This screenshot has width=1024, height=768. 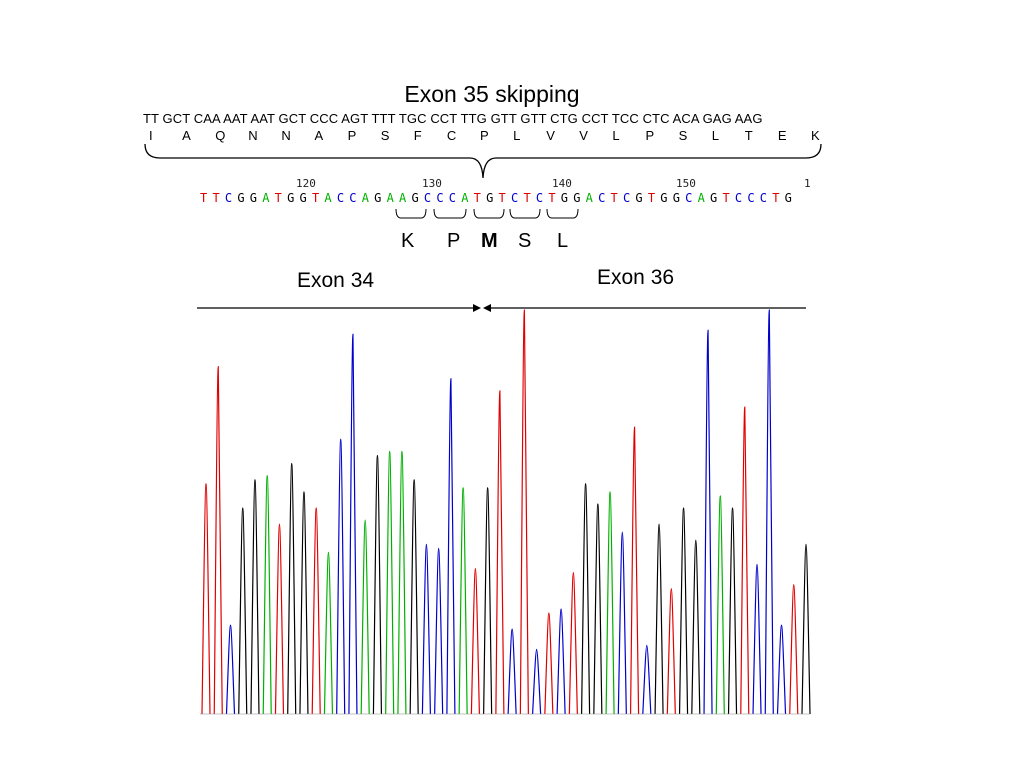 I want to click on amino-acid: E, so click(x=782, y=135).